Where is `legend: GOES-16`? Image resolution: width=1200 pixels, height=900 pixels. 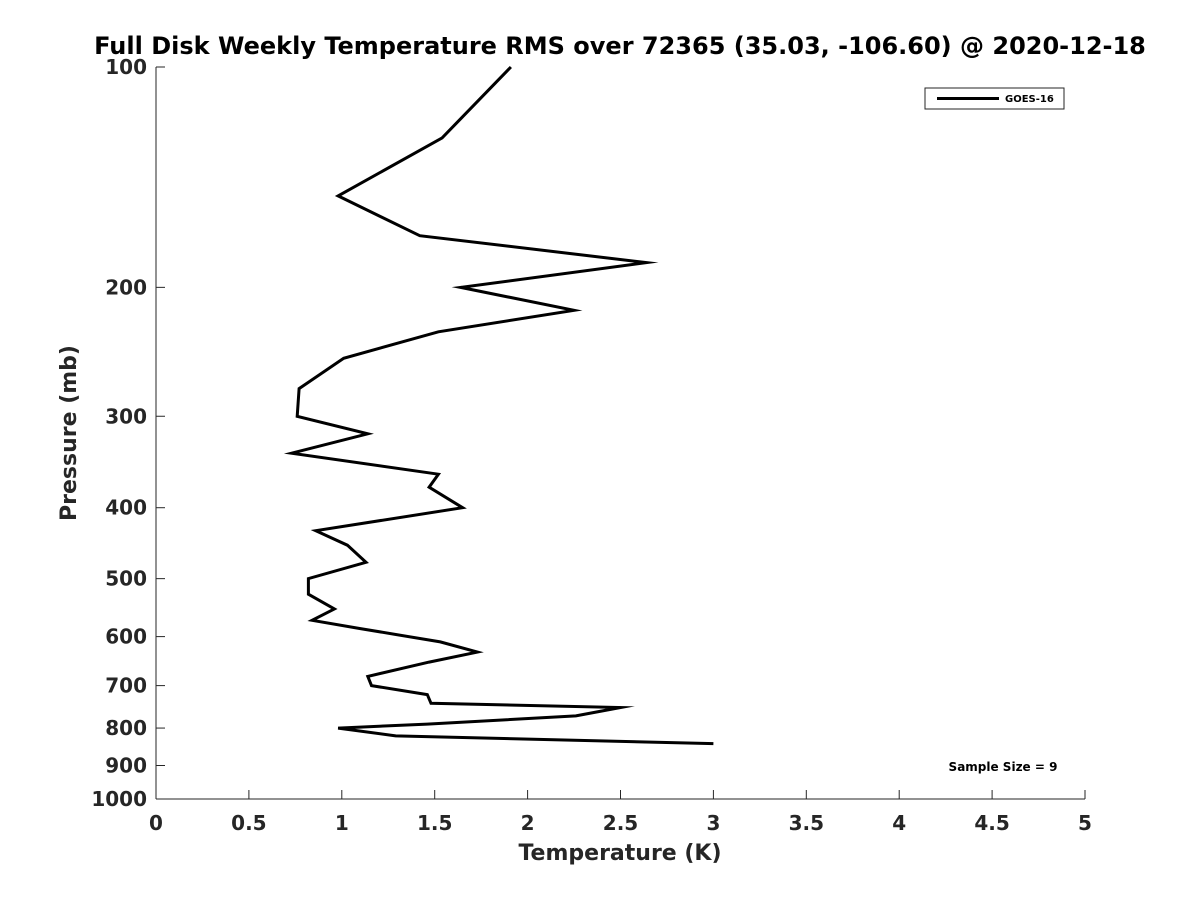 legend: GOES-16 is located at coordinates (994, 98).